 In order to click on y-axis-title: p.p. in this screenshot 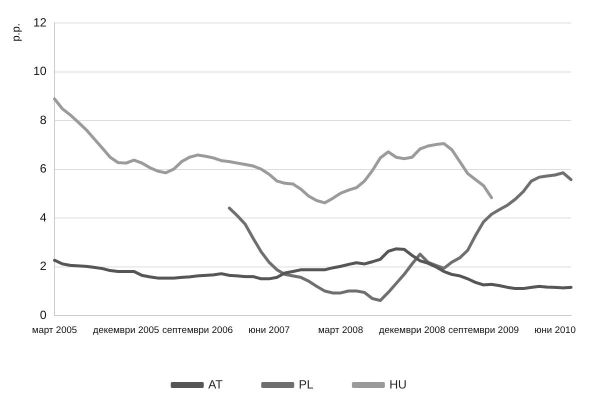, I will do `click(16, 32)`.